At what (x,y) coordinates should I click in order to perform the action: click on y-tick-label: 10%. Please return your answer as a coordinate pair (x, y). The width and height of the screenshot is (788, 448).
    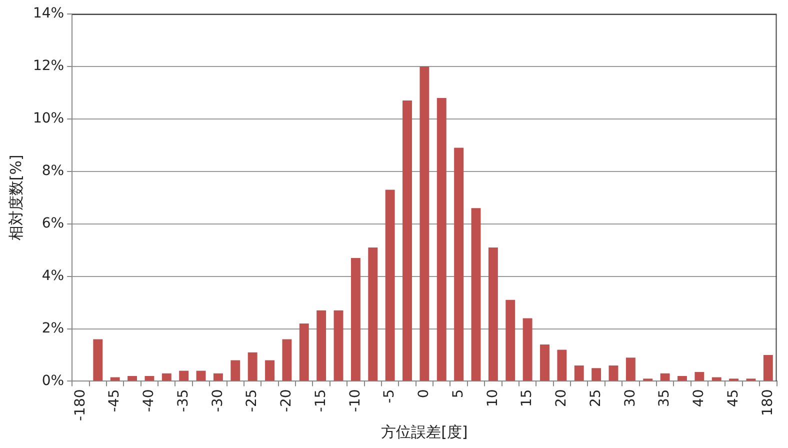
    Looking at the image, I should click on (48, 118).